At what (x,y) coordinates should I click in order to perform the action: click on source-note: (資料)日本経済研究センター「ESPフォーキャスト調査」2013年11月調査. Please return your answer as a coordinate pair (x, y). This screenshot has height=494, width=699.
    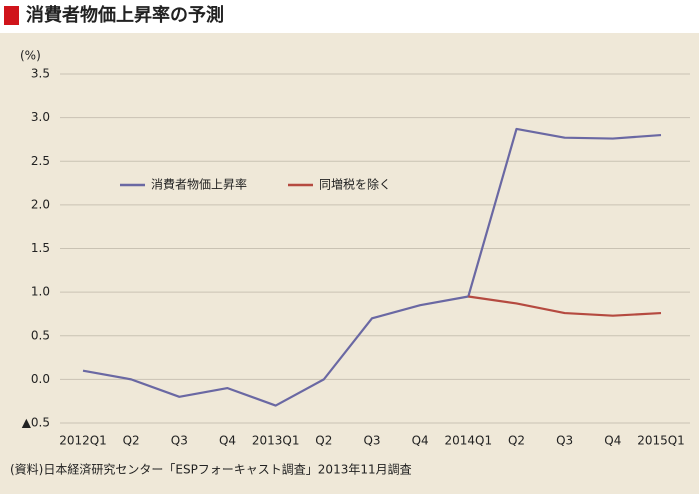
    Looking at the image, I should click on (211, 469).